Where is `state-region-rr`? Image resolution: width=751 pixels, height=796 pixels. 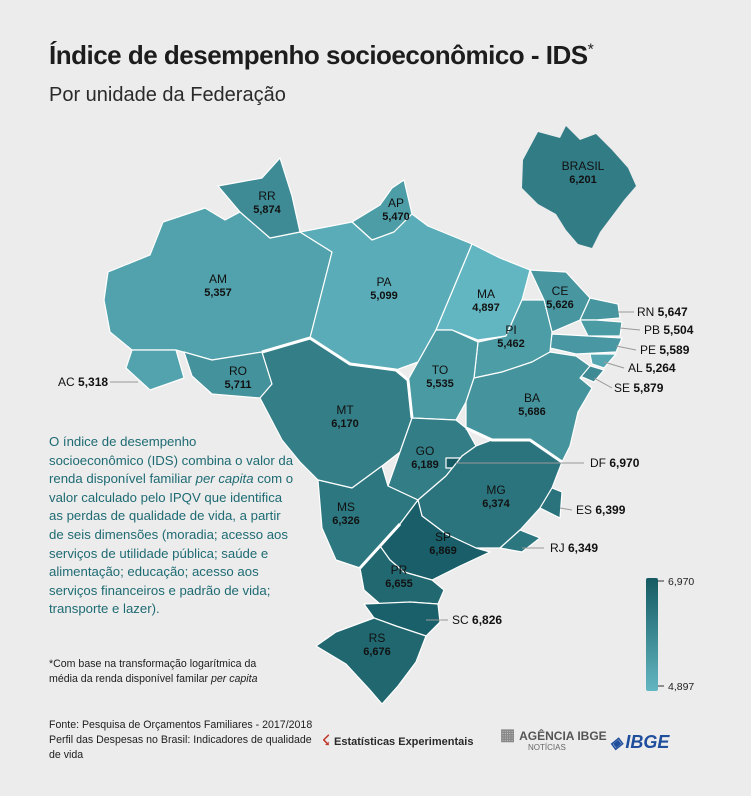
state-region-rr is located at coordinates (259, 198).